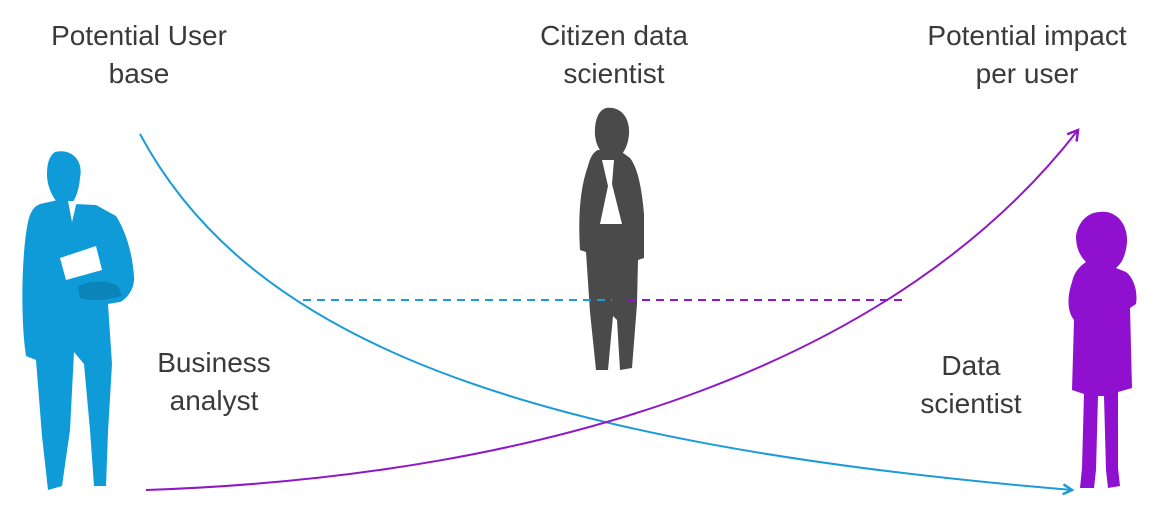 The height and width of the screenshot is (527, 1159). Describe the element at coordinates (214, 400) in the screenshot. I see `business-label-line-2: analyst` at that location.